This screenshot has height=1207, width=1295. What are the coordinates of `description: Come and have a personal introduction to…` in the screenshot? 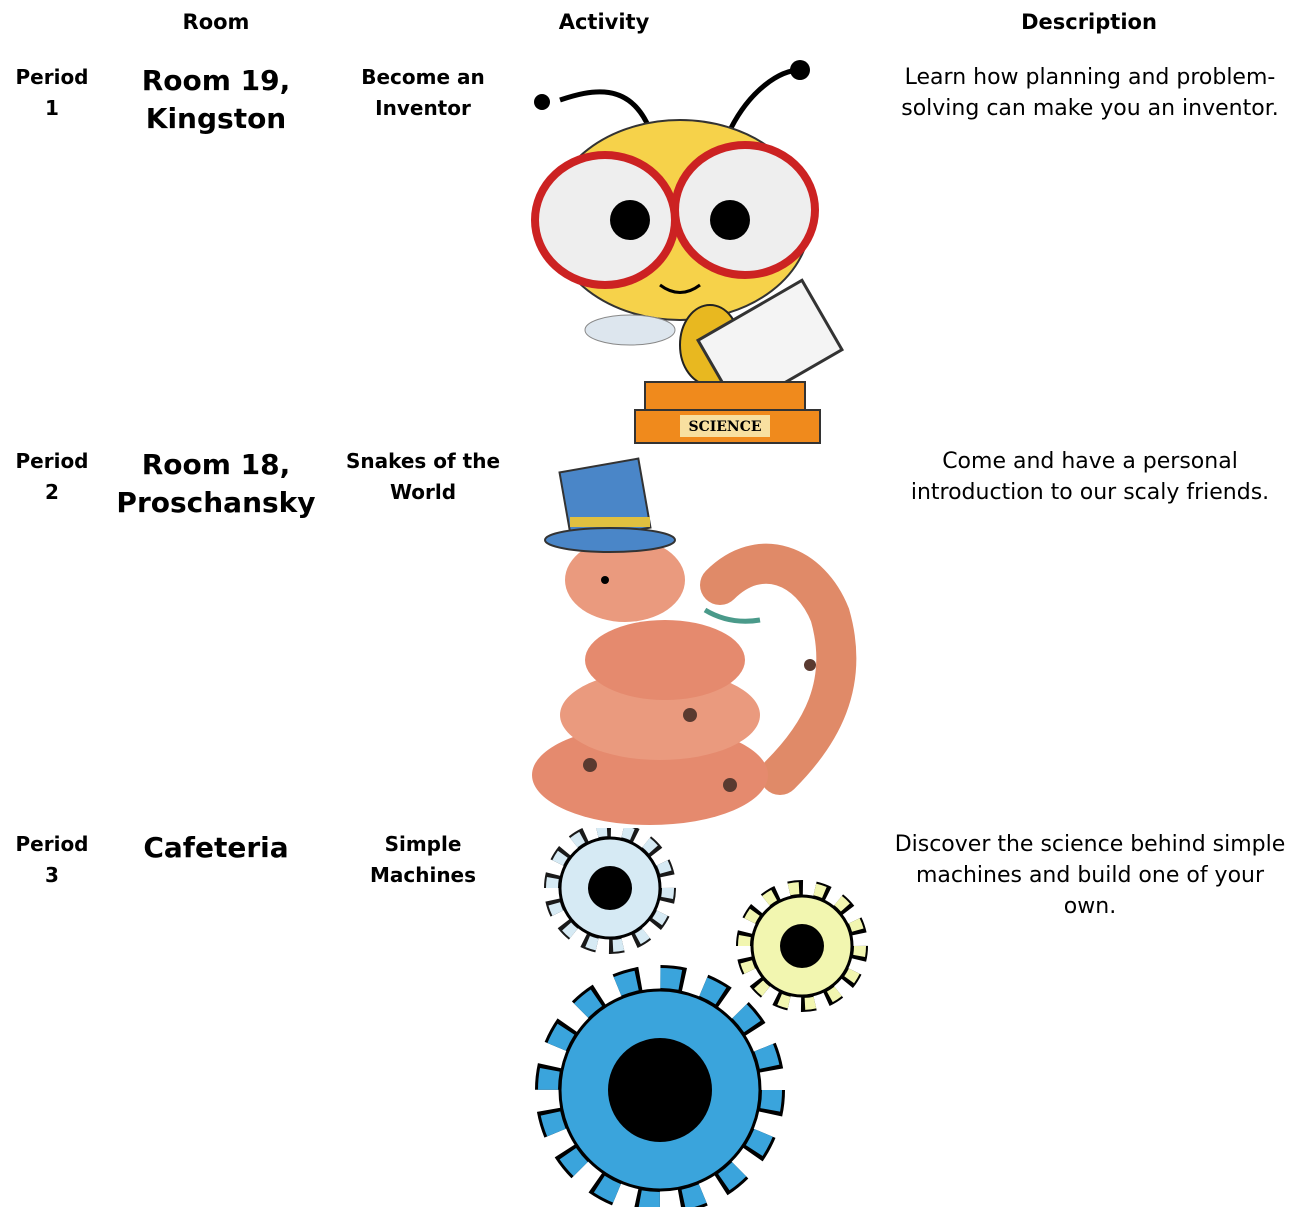 It's located at (1090, 477).